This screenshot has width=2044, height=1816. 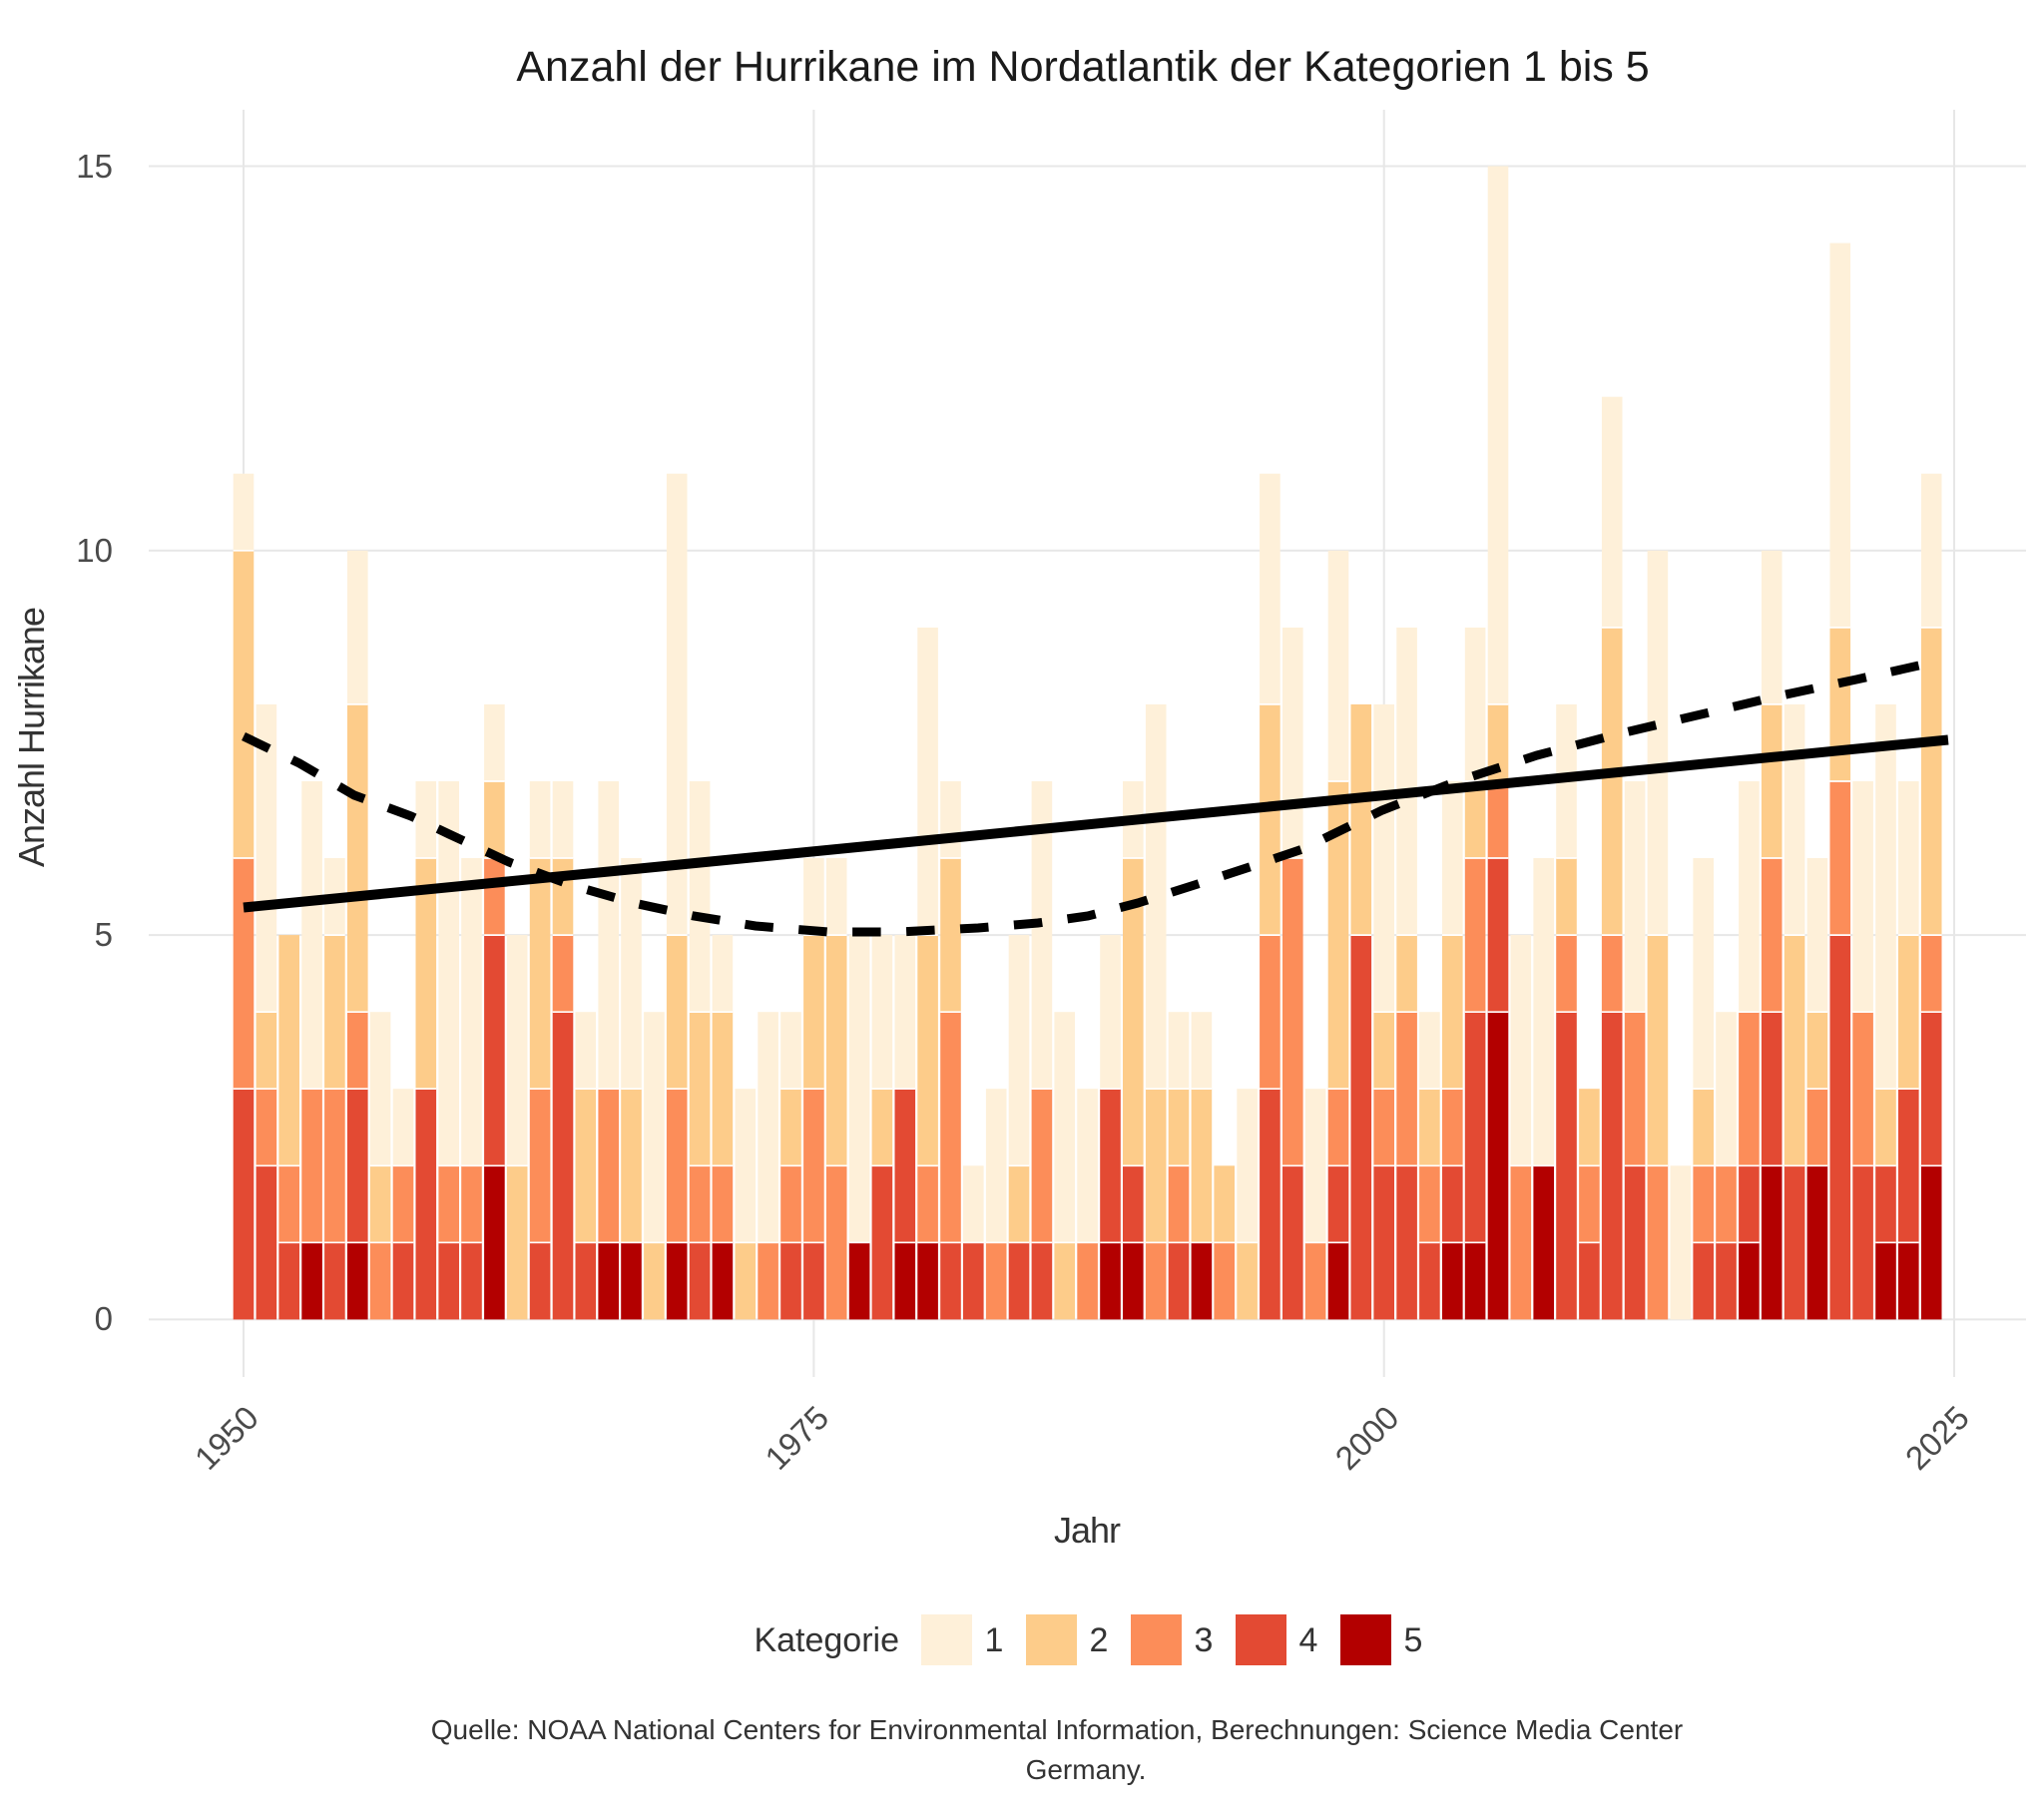 I want to click on svg-text: 10, so click(x=94, y=550).